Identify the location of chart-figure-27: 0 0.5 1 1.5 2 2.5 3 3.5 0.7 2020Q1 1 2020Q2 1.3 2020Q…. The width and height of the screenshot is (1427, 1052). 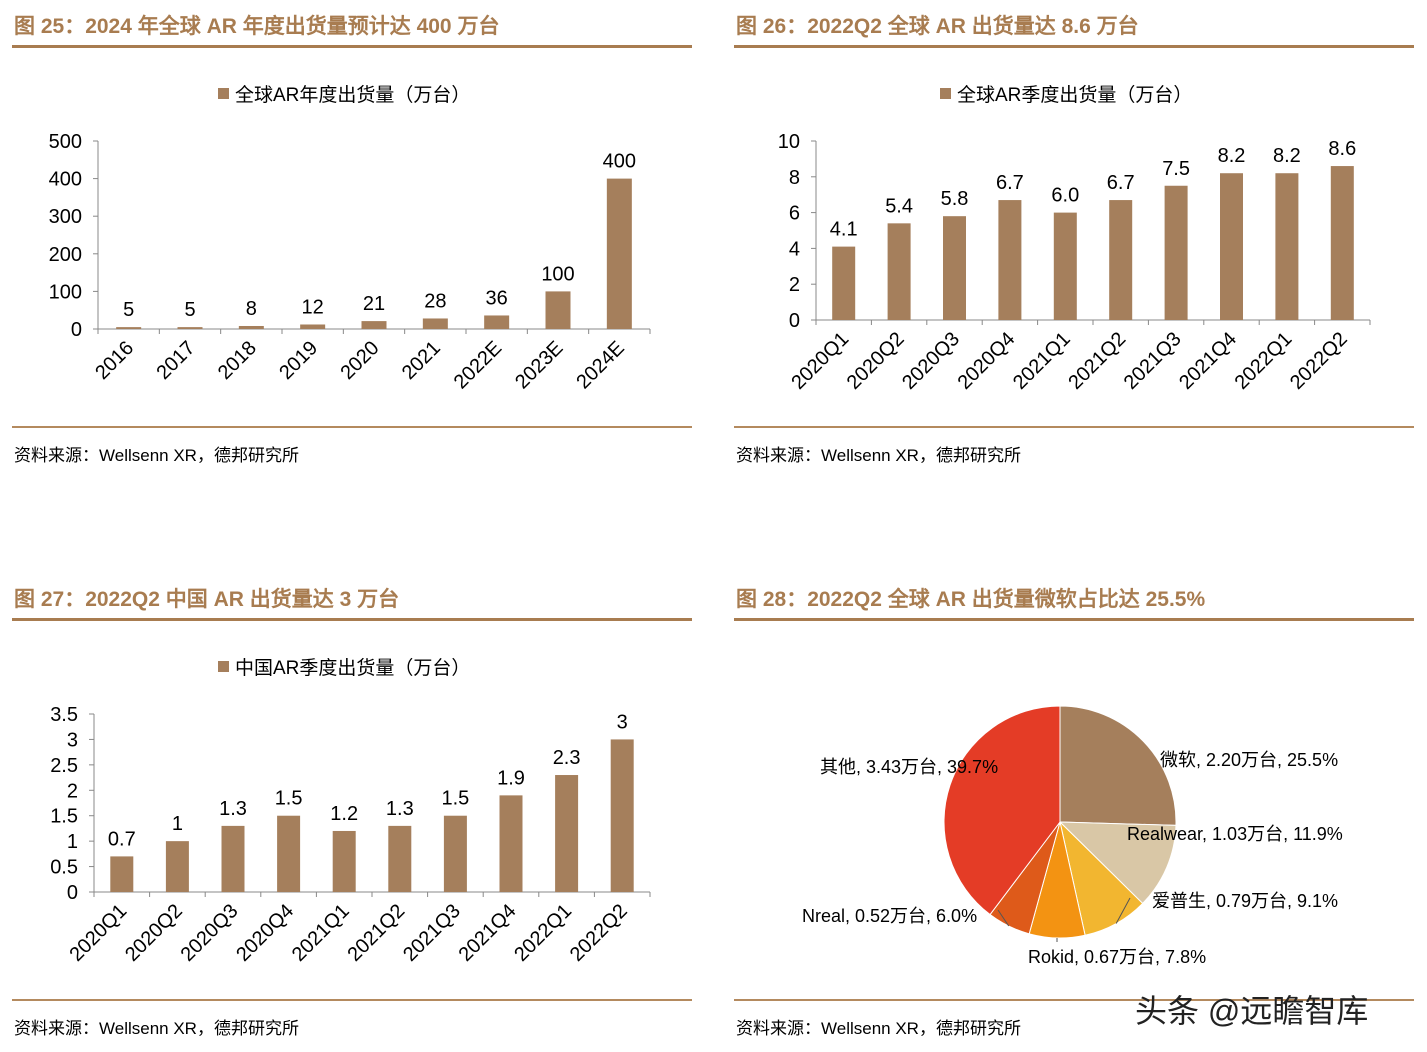
(350, 835).